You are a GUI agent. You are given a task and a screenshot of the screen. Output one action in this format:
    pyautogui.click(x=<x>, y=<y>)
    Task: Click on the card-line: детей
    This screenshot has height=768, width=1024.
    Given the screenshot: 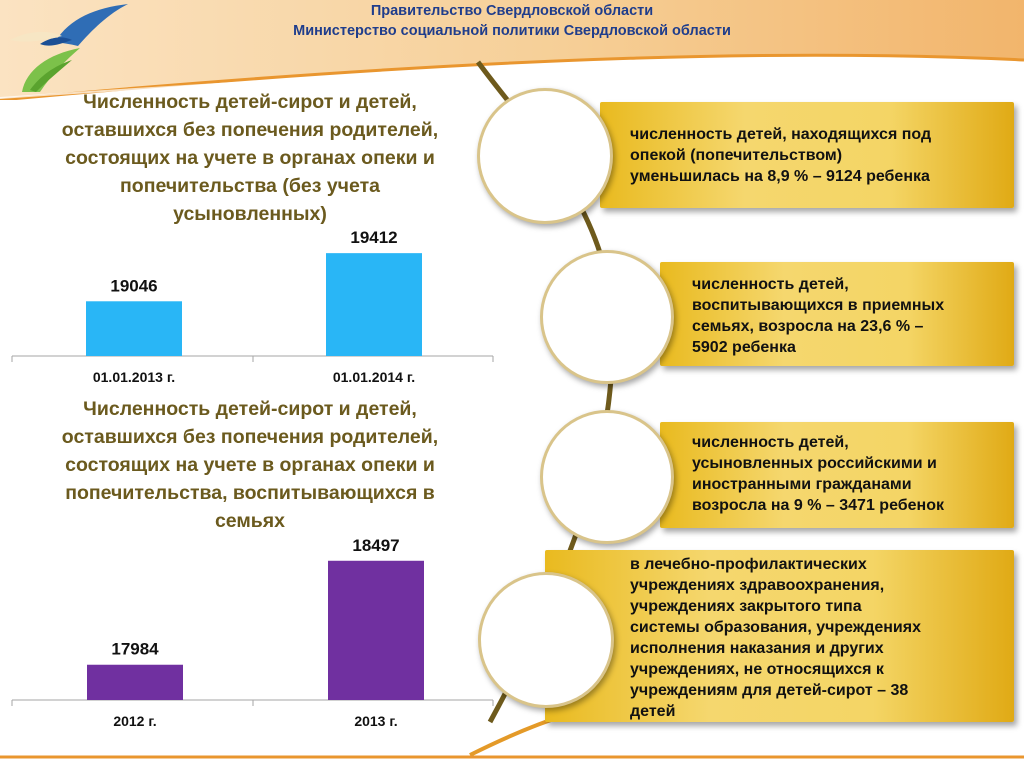 What is the action you would take?
    pyautogui.click(x=653, y=711)
    